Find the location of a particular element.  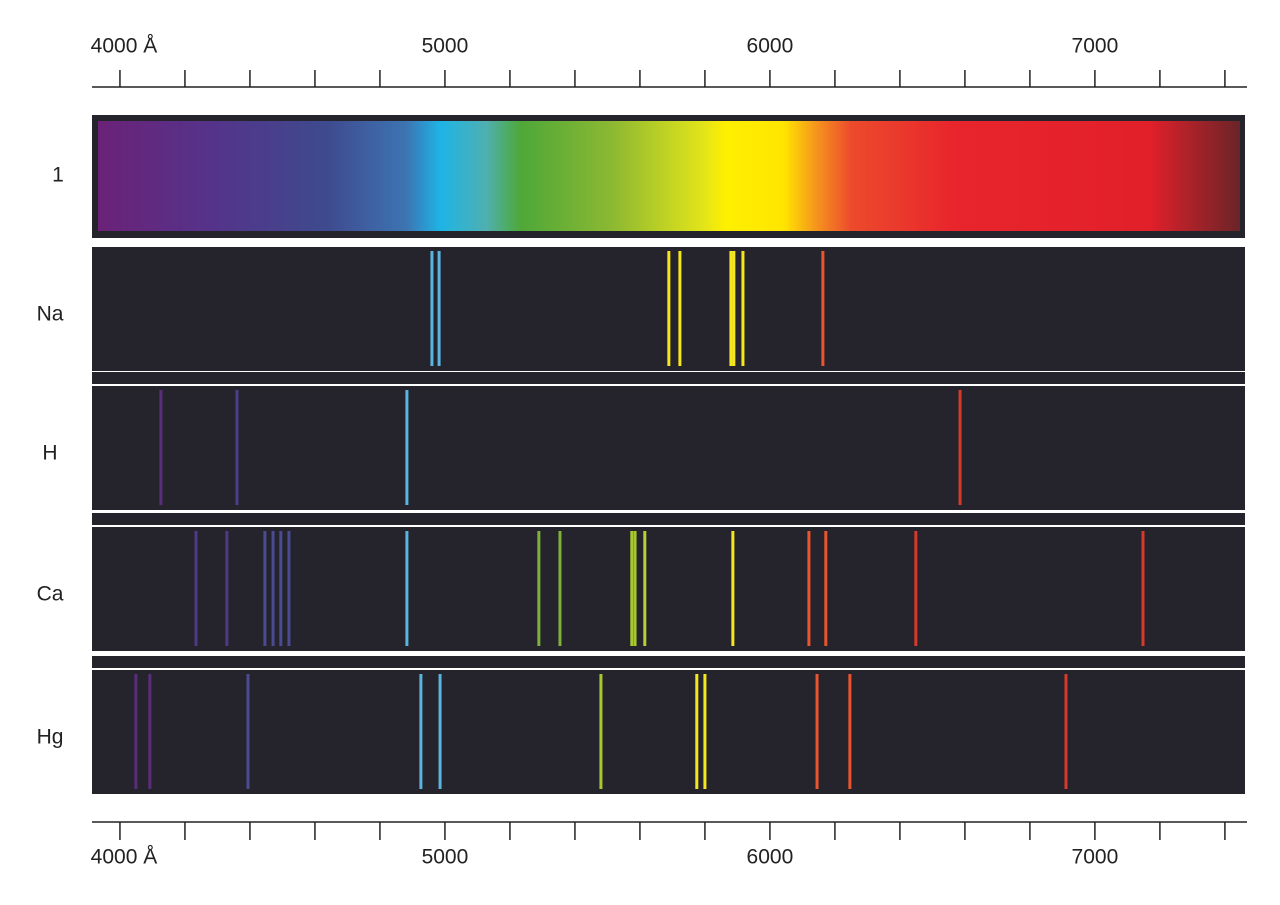

row-label: Hg is located at coordinates (50, 737).